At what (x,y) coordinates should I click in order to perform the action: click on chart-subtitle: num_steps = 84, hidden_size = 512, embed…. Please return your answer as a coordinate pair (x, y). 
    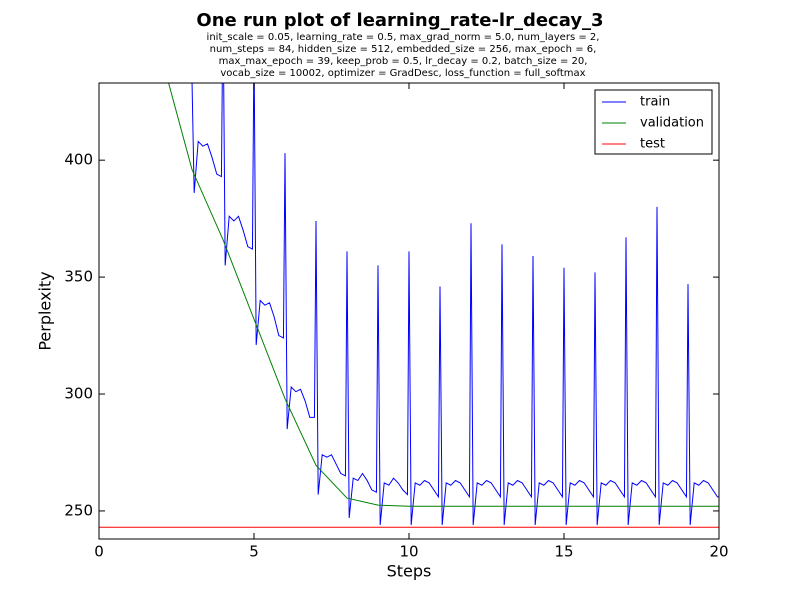
    Looking at the image, I should click on (403, 49).